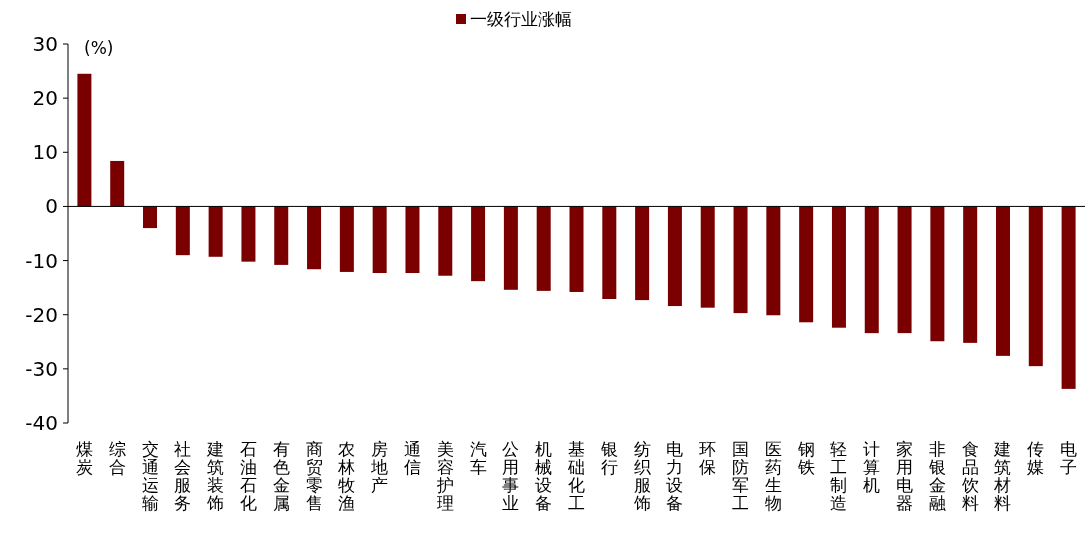 Image resolution: width=1089 pixels, height=543 pixels. Describe the element at coordinates (839, 476) in the screenshot. I see `x-tick-label: 轻工制造` at that location.